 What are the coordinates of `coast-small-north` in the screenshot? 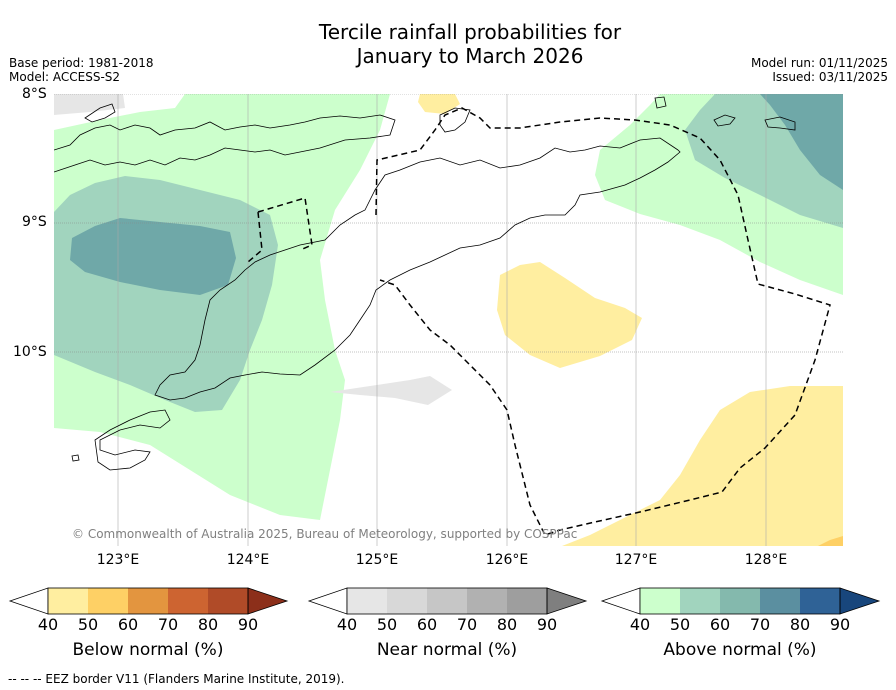 It's located at (100, 113).